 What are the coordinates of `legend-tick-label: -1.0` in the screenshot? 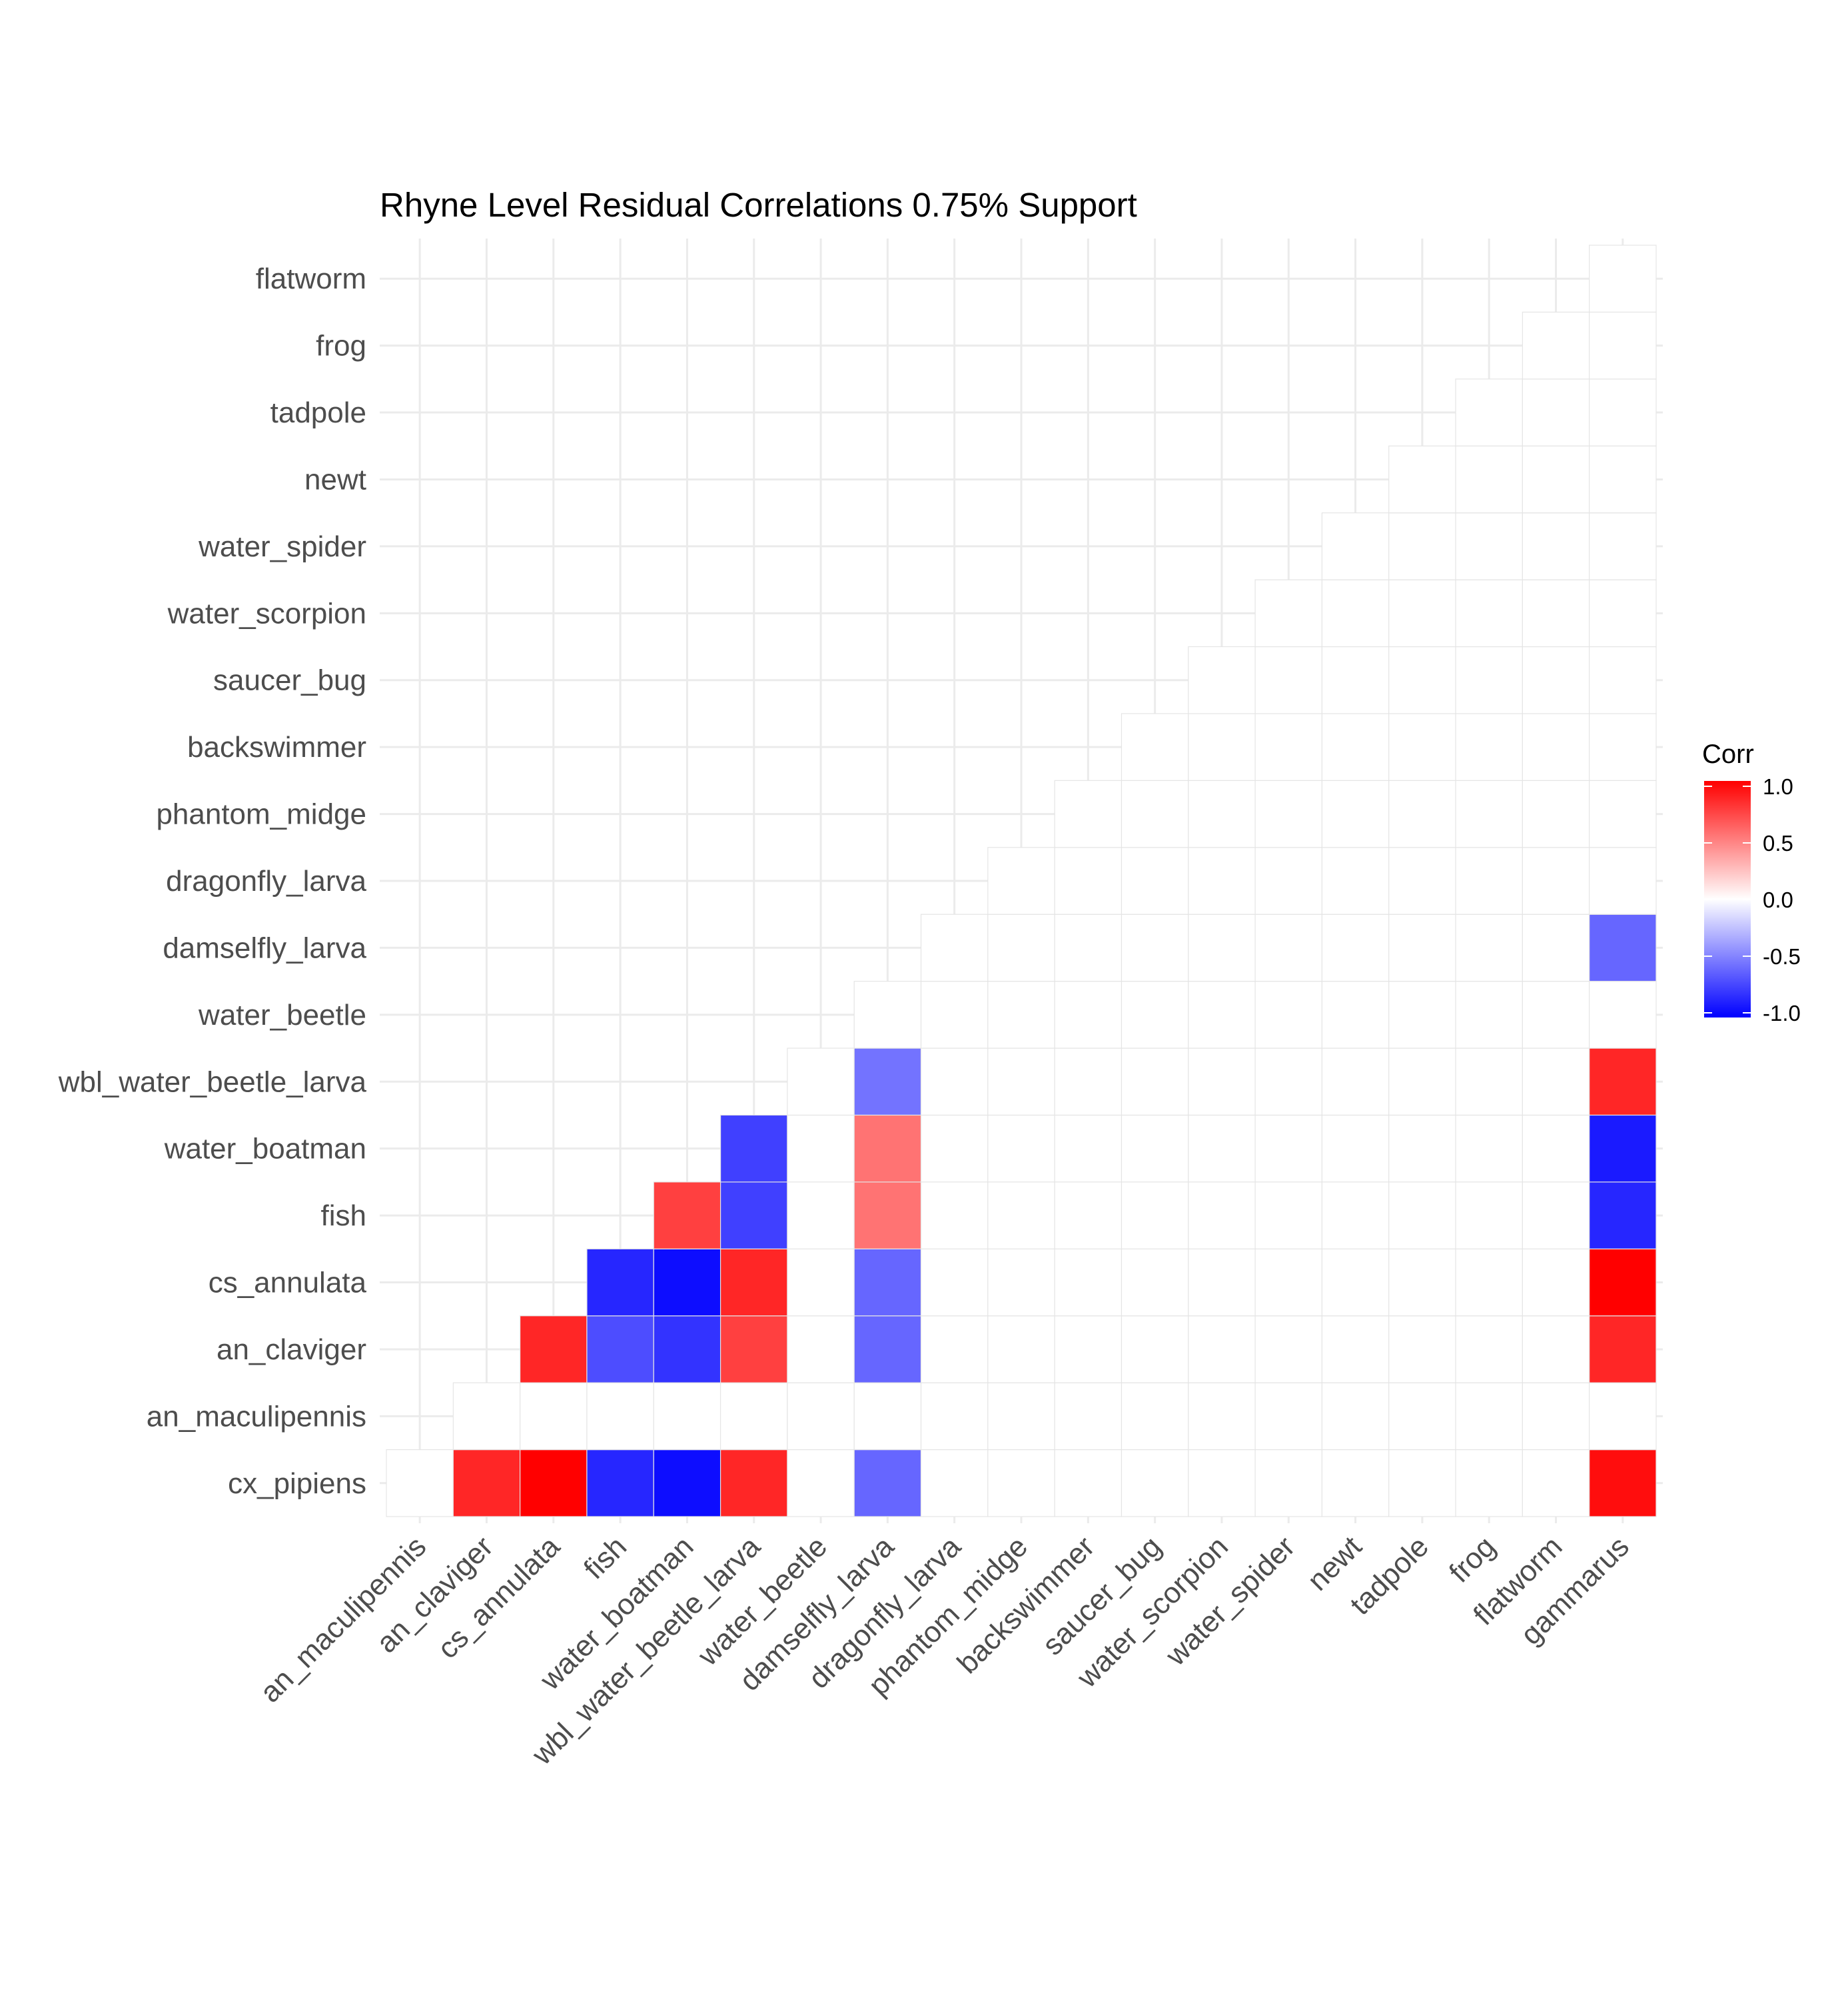 It's located at (1782, 1013).